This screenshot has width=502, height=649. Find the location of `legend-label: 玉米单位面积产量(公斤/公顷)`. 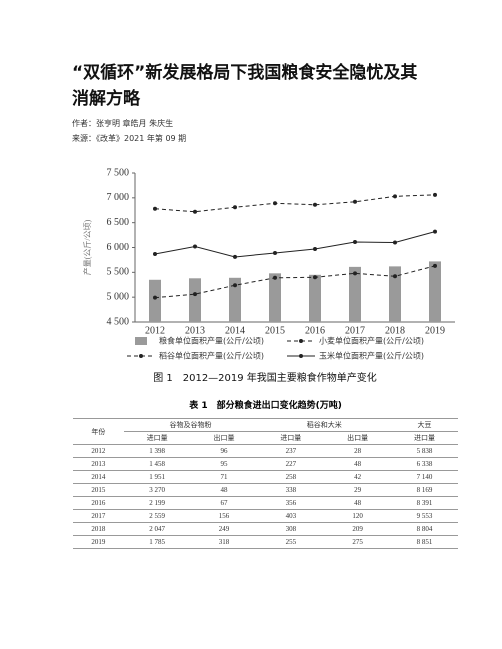

legend-label: 玉米单位面积产量(公斤/公顷) is located at coordinates (371, 356).